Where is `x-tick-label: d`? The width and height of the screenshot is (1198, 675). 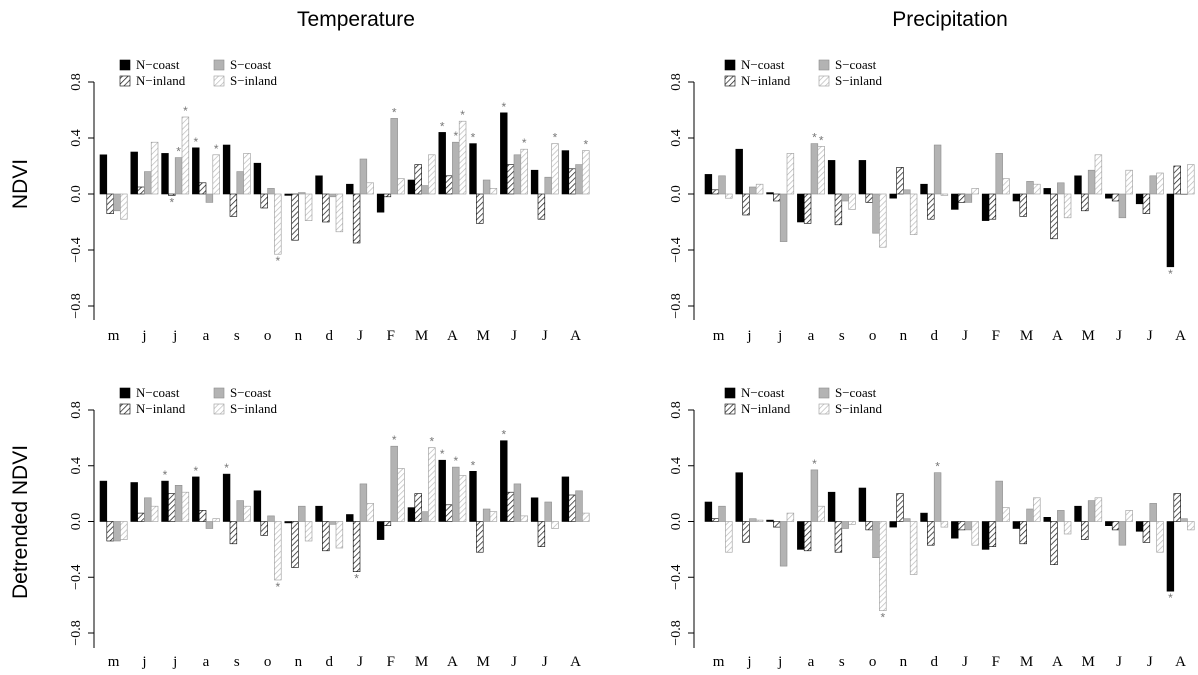 x-tick-label: d is located at coordinates (329, 662).